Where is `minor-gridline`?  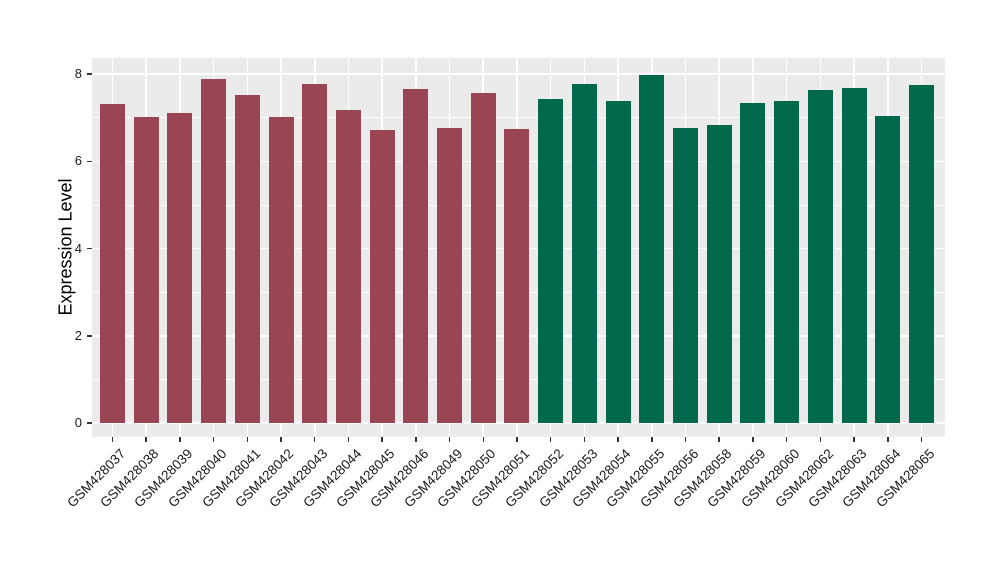 minor-gridline is located at coordinates (518, 118).